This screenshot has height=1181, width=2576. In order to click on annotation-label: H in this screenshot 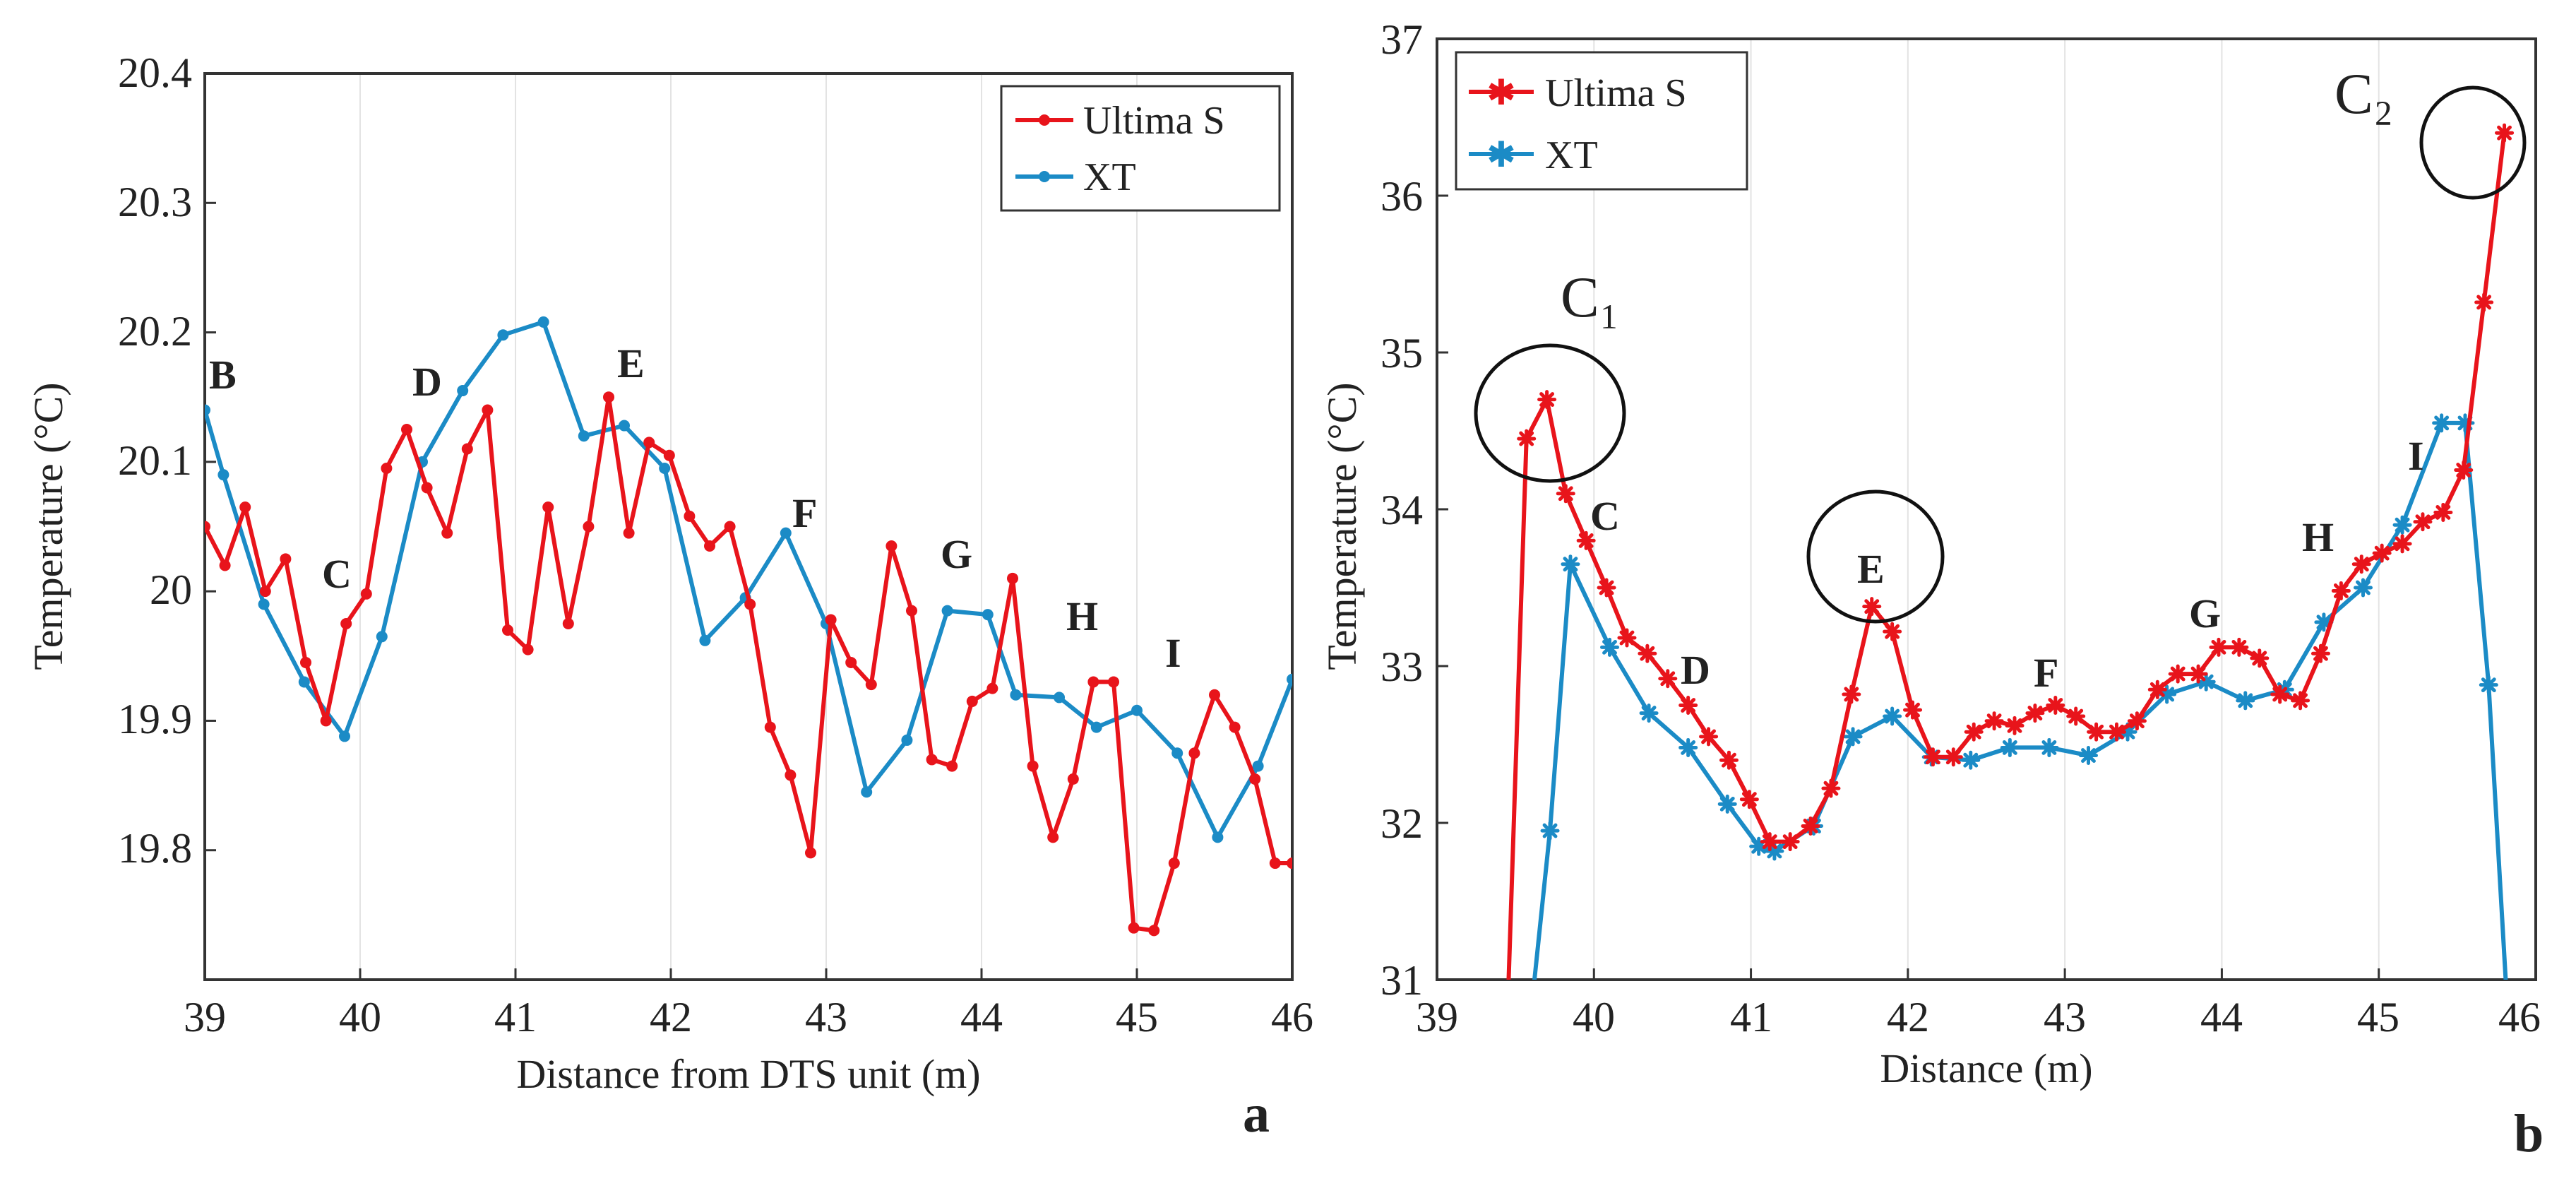, I will do `click(1082, 616)`.